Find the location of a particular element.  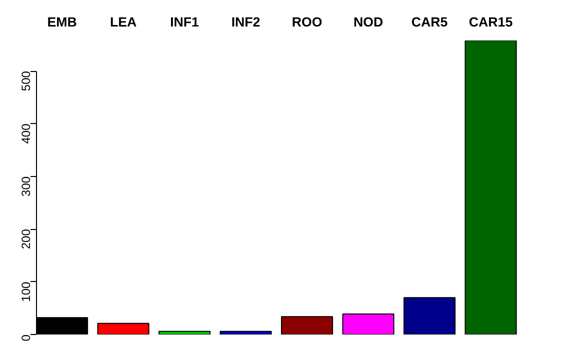

y-tick-label: 300 is located at coordinates (26, 186).